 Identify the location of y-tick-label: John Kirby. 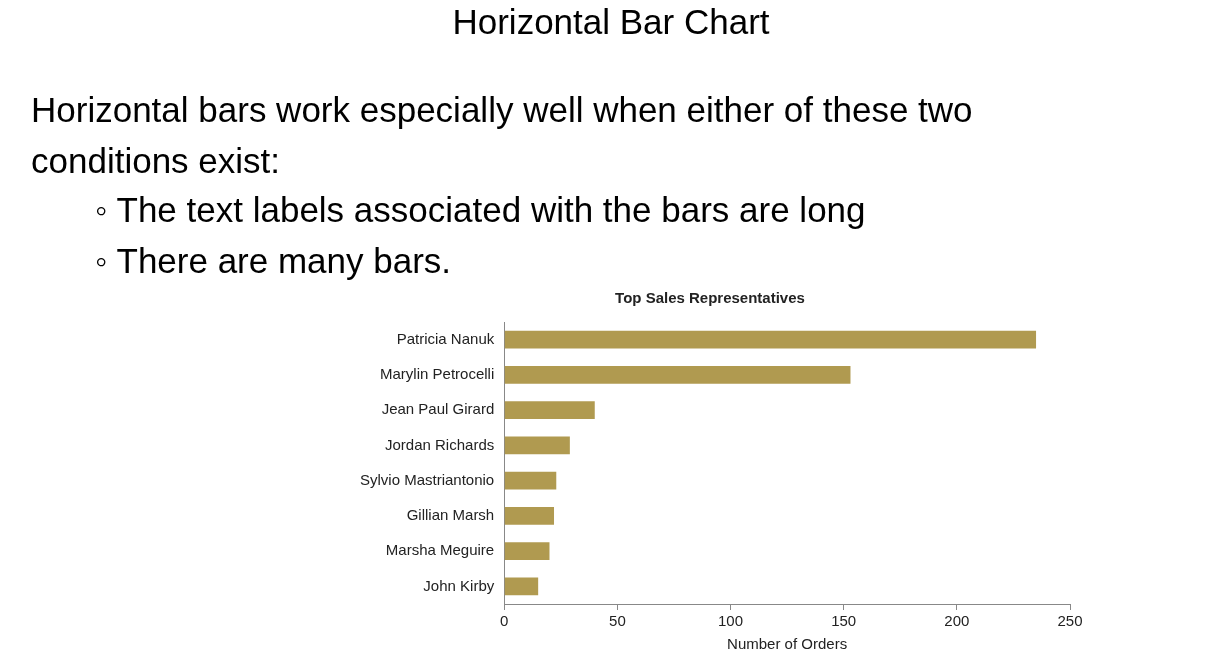
(459, 585).